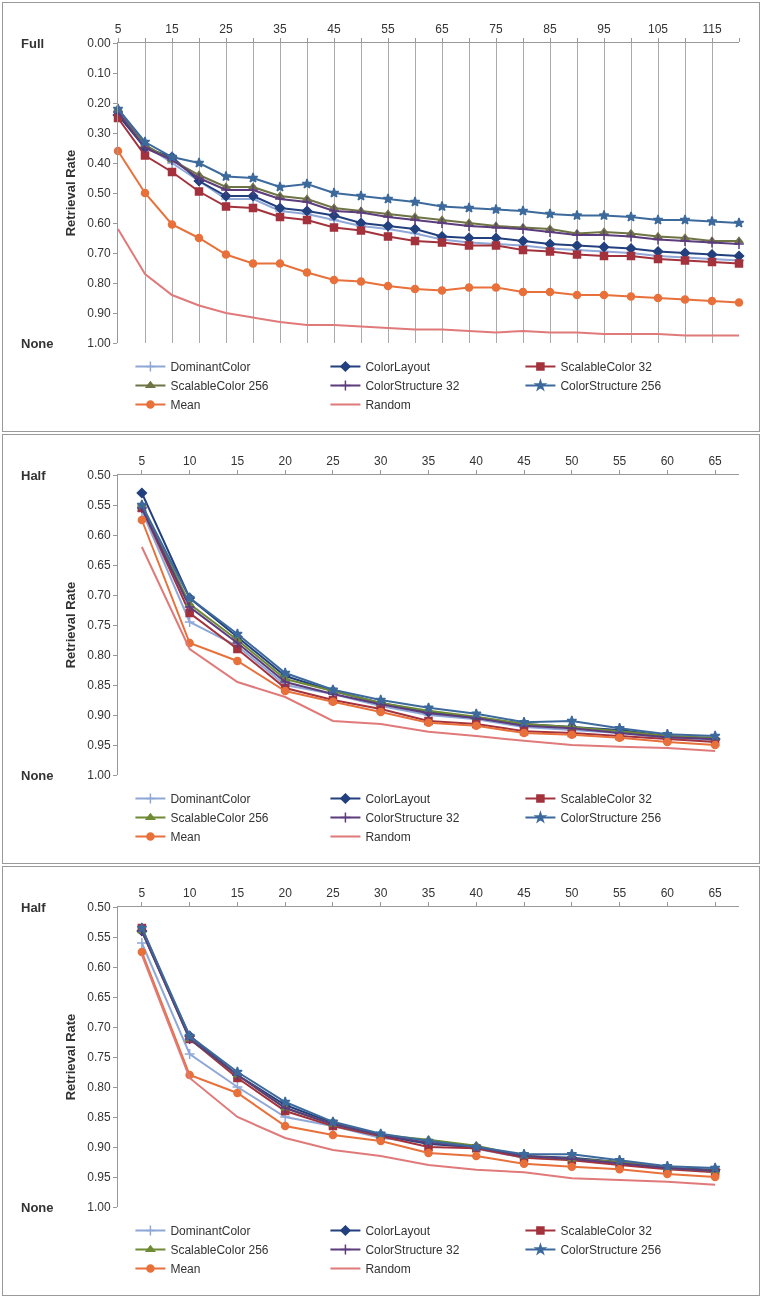 This screenshot has height=1304, width=762. Describe the element at coordinates (712, 29) in the screenshot. I see `x-tick-label: 115` at that location.